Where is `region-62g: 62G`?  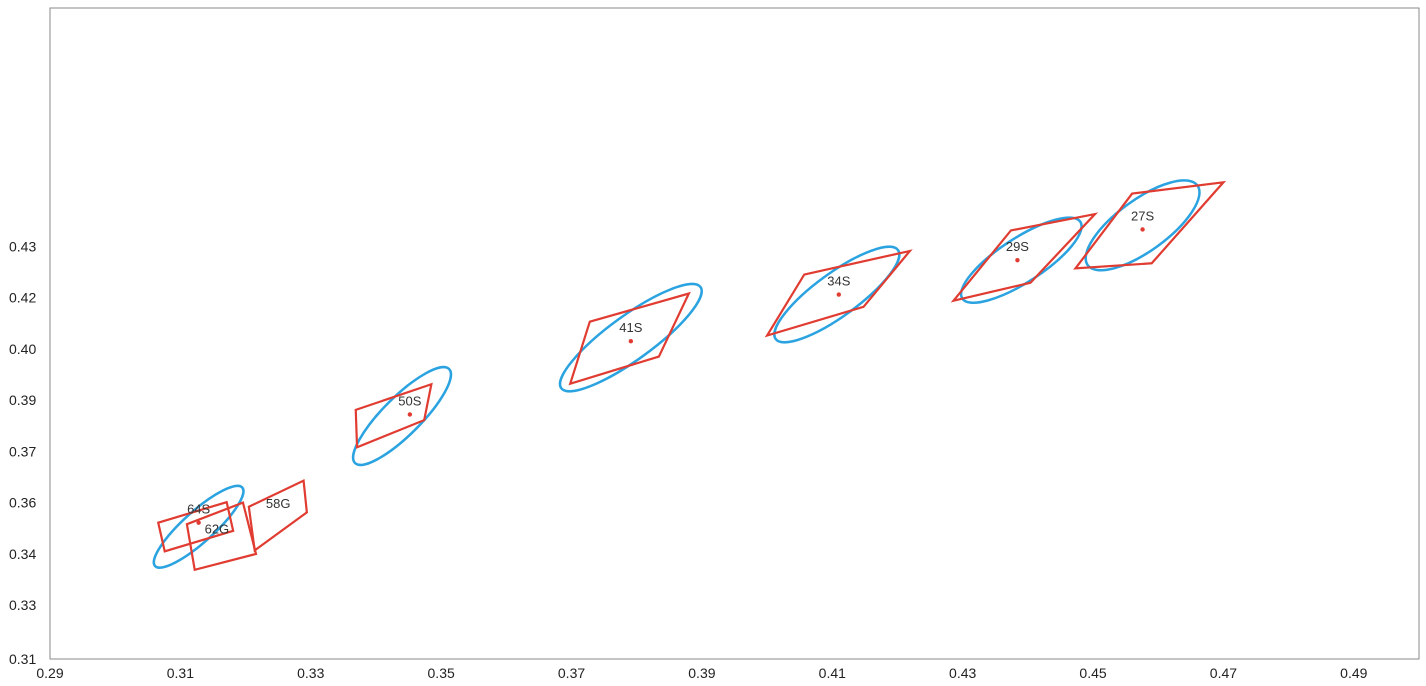 region-62g: 62G is located at coordinates (221, 536).